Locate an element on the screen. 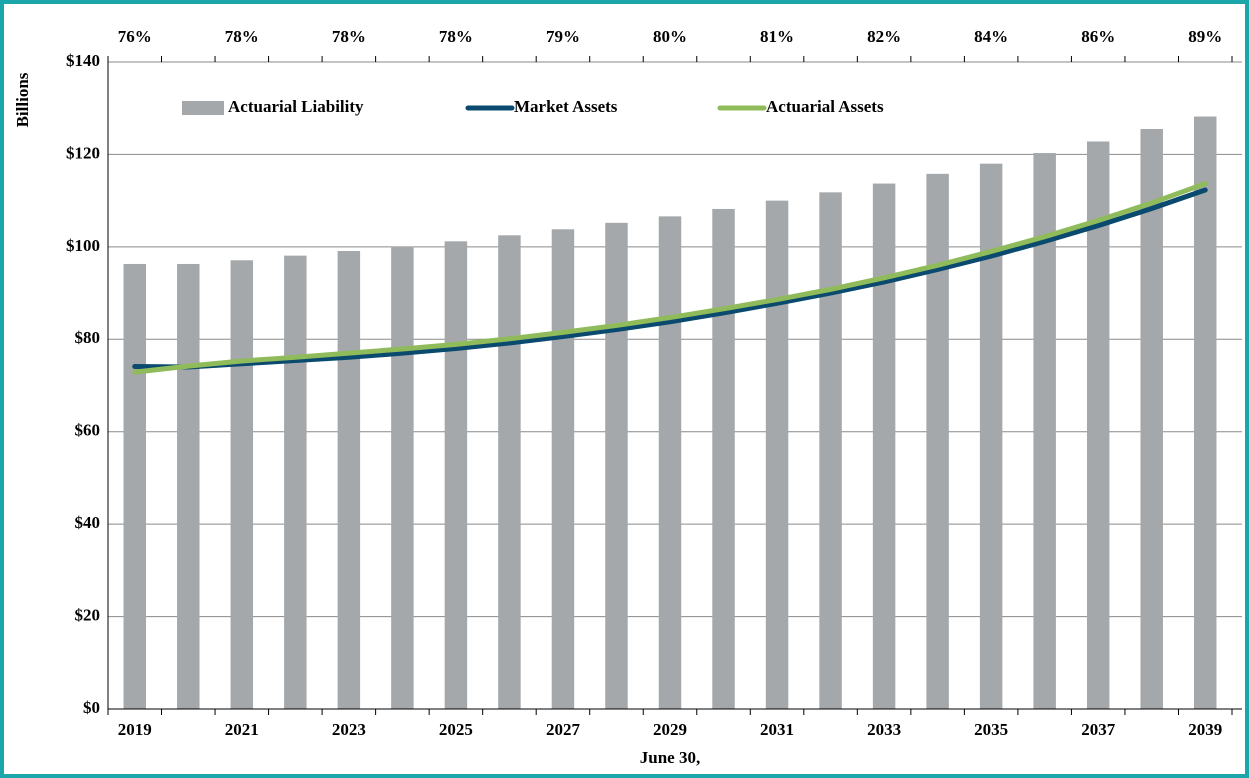 This screenshot has width=1249, height=778. y-tick-label: $120 is located at coordinates (83, 152).